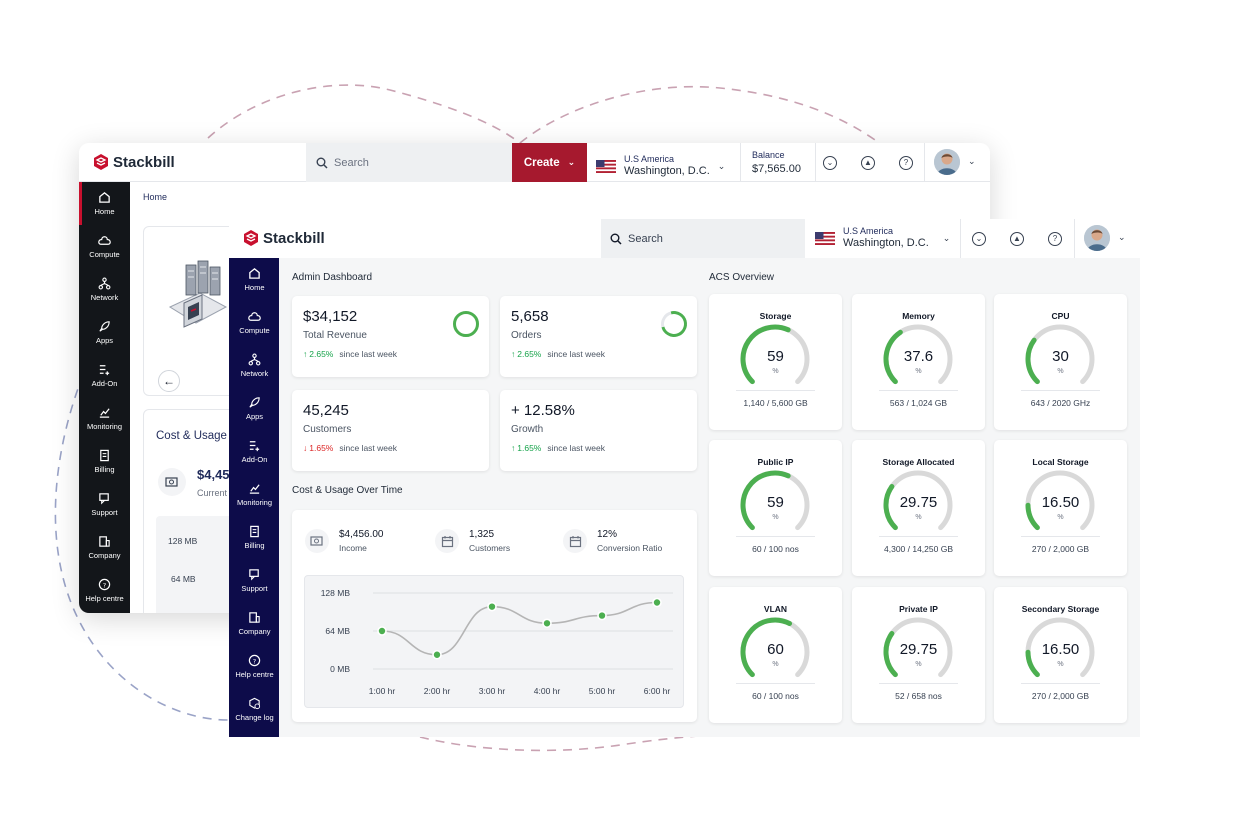  What do you see at coordinates (1032, 361) in the screenshot?
I see `gauge-fill` at bounding box center [1032, 361].